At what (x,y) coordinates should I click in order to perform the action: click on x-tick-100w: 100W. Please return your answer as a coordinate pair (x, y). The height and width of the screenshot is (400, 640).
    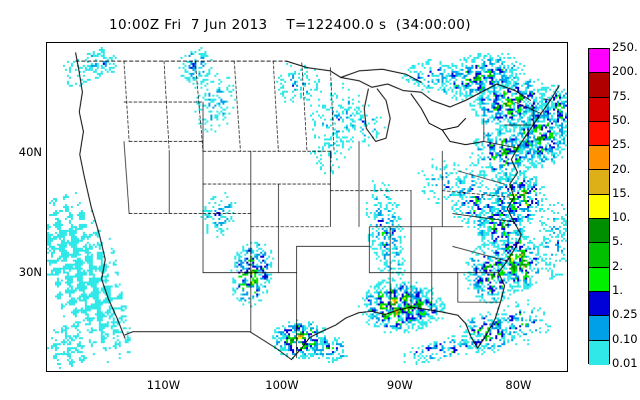
    Looking at the image, I should click on (282, 385).